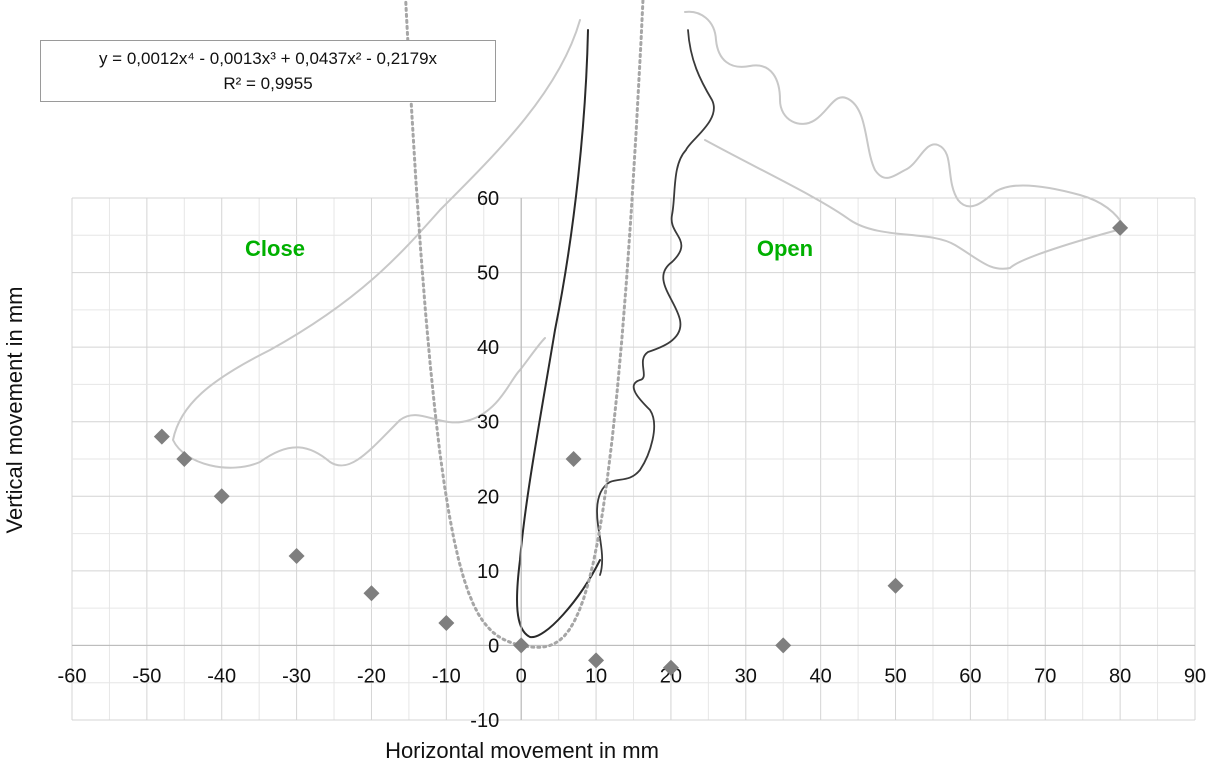 This screenshot has height=772, width=1223. I want to click on sketch-open-wavy-profile, so click(655, 302).